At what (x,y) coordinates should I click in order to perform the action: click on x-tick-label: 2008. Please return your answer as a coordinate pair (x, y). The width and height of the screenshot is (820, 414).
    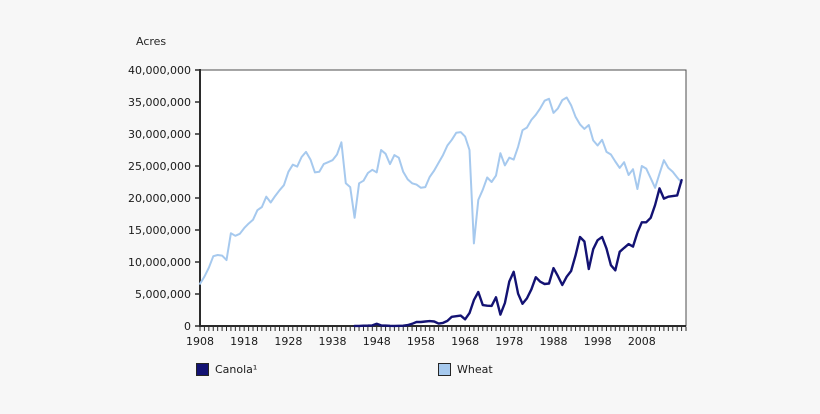
    Looking at the image, I should click on (642, 341).